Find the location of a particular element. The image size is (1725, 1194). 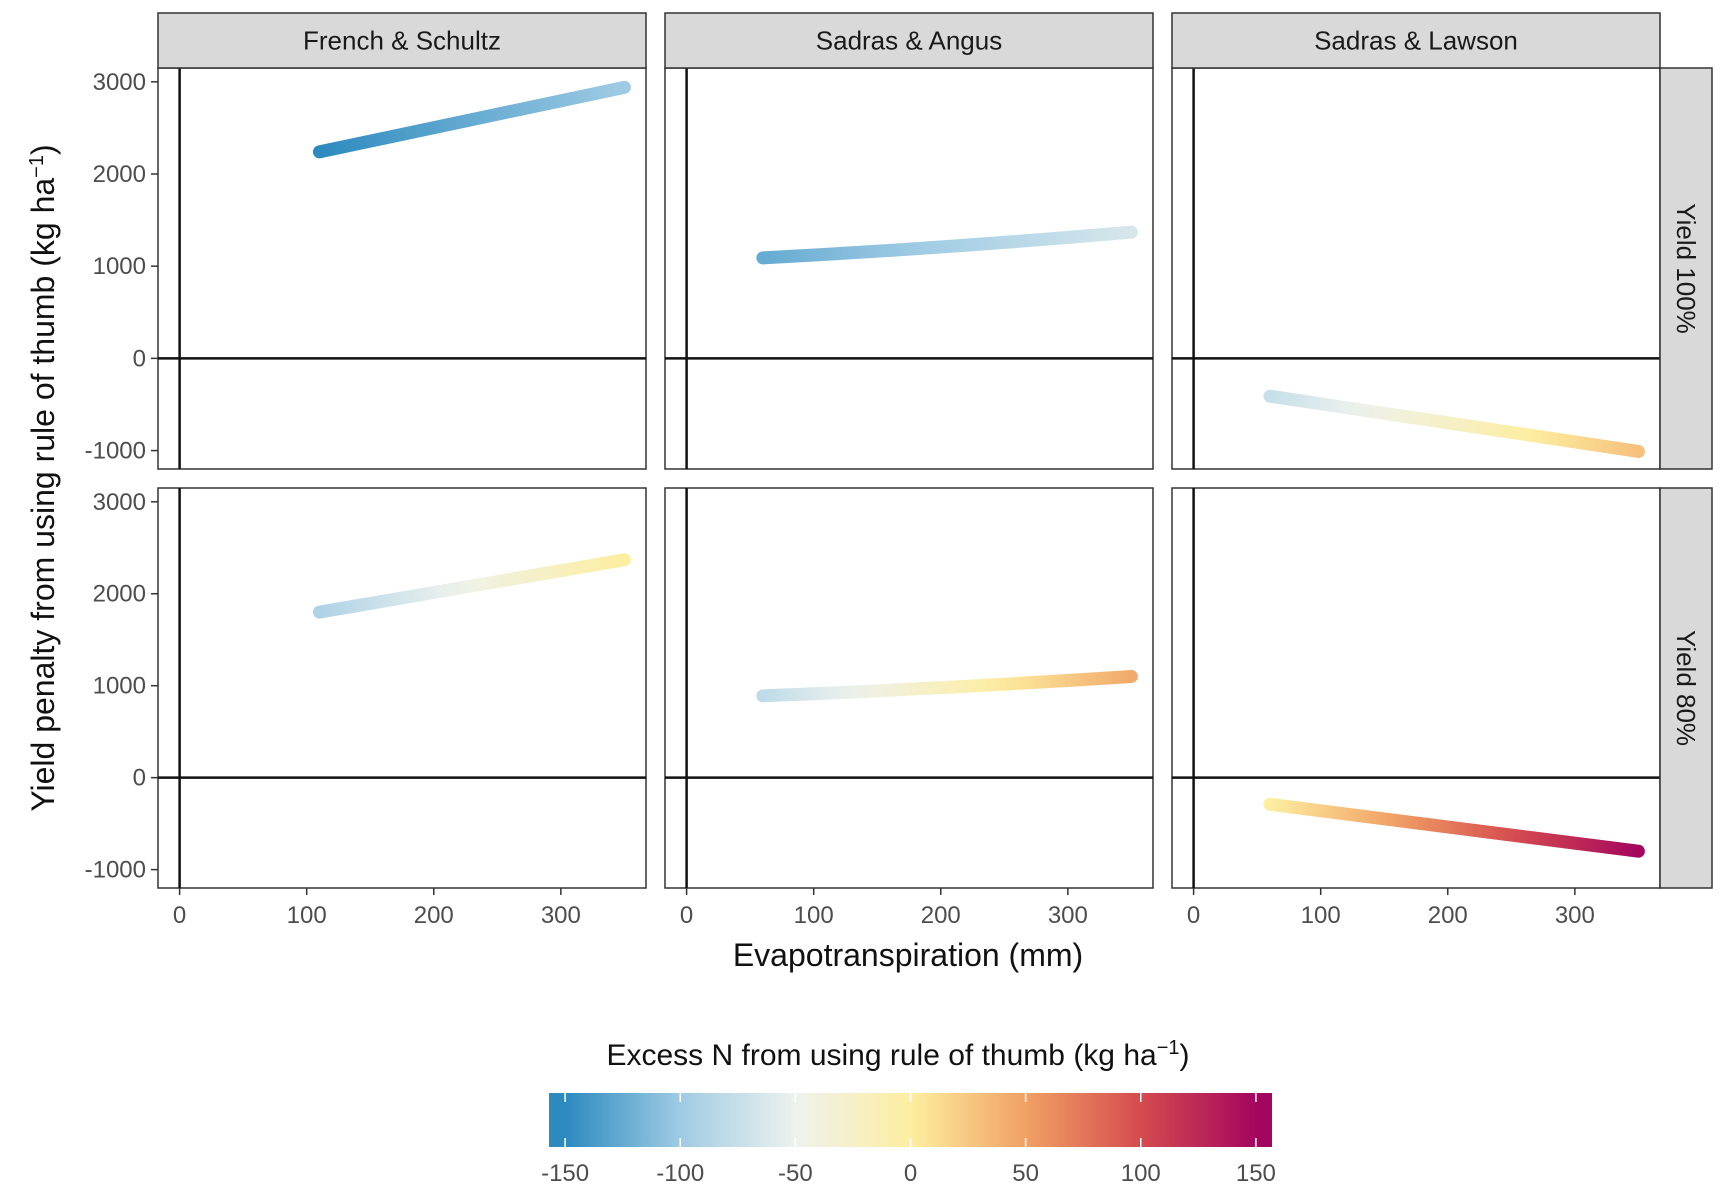

series-points-sadras-lawson-row1 is located at coordinates (1454, 827).